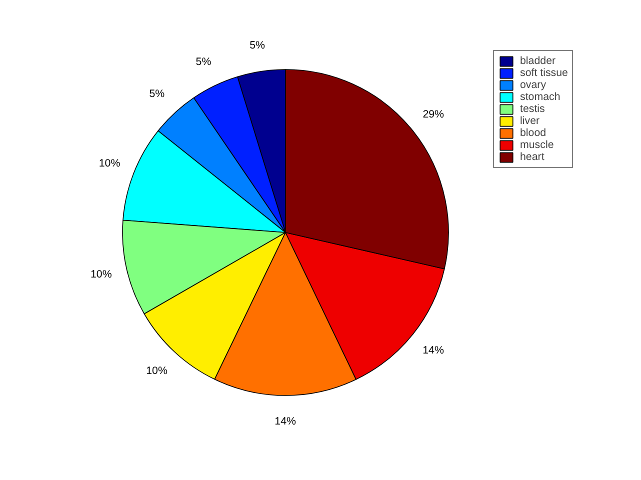 This screenshot has width=641, height=480. Describe the element at coordinates (532, 157) in the screenshot. I see `legend-label: heart` at that location.